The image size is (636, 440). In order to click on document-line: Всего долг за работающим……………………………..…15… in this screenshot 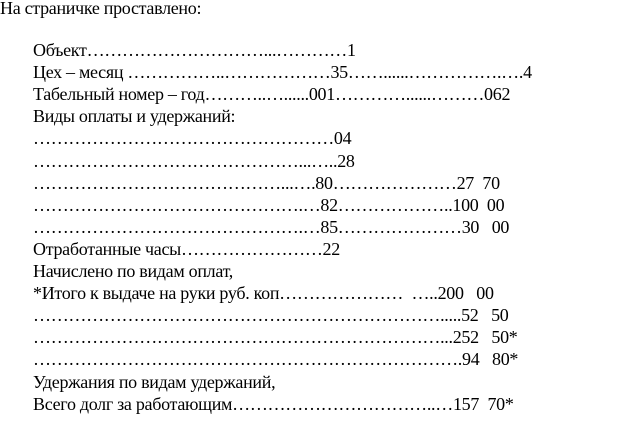, I will do `click(273, 403)`.